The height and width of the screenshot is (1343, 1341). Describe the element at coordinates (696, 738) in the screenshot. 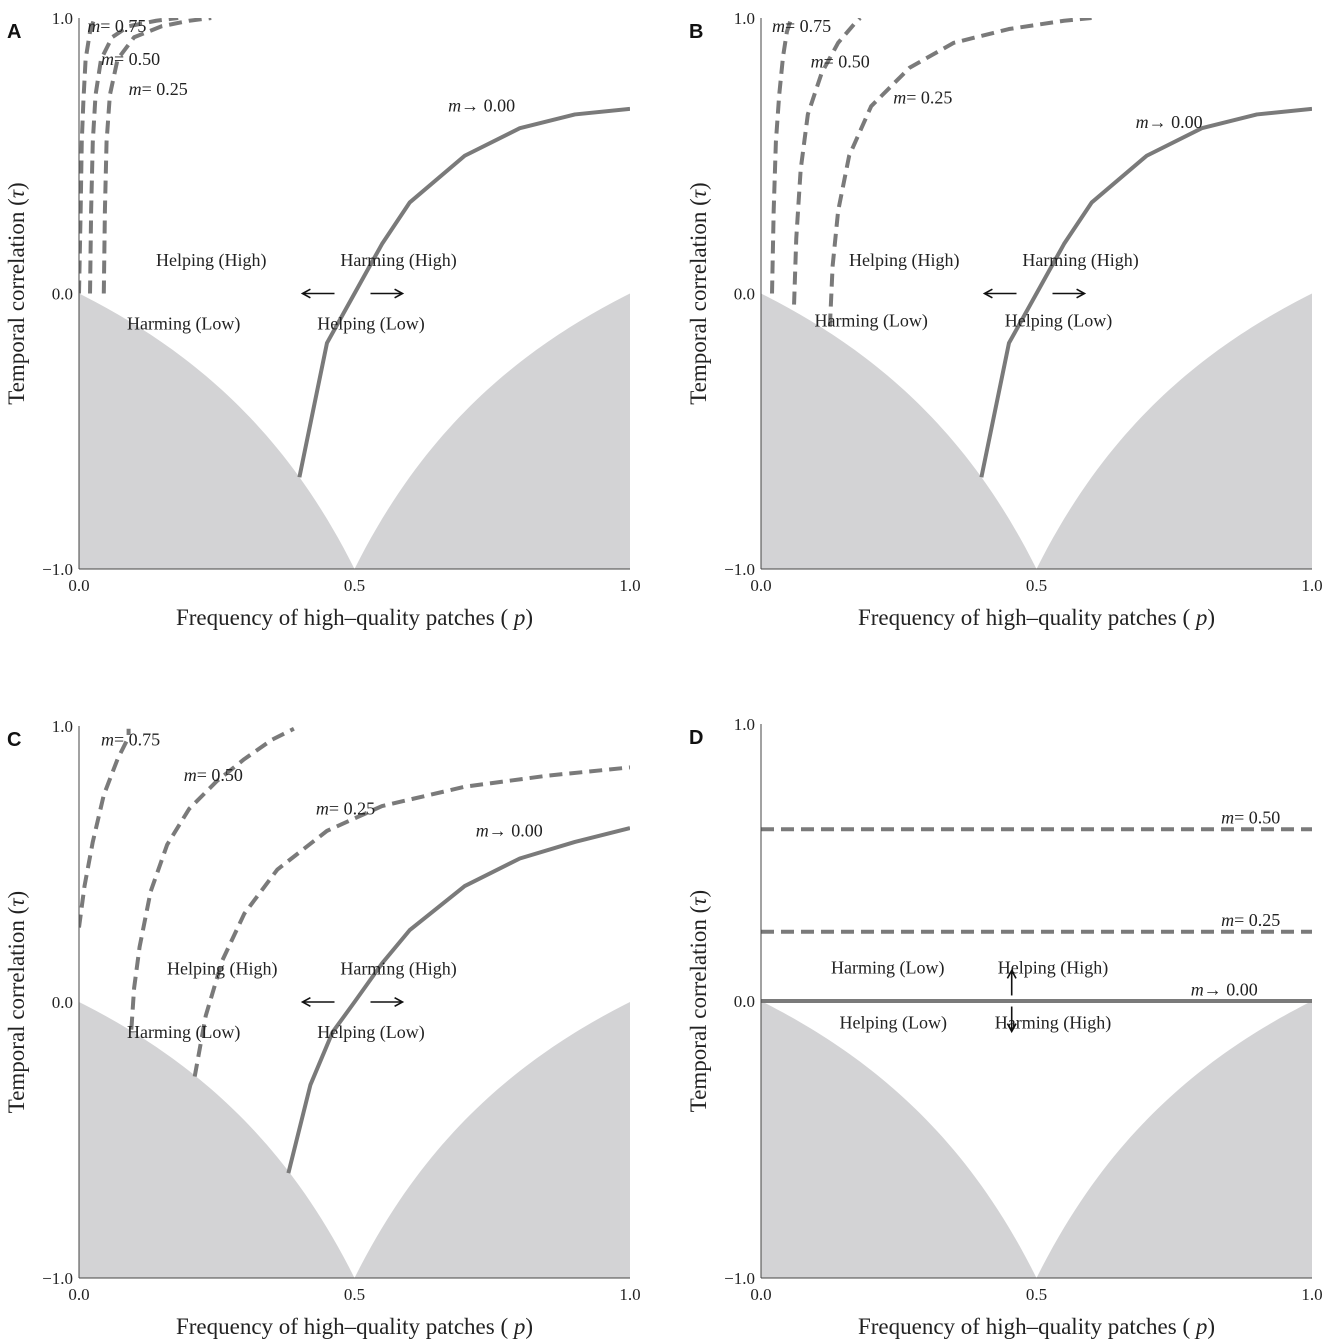

I see `panel-label: D` at that location.